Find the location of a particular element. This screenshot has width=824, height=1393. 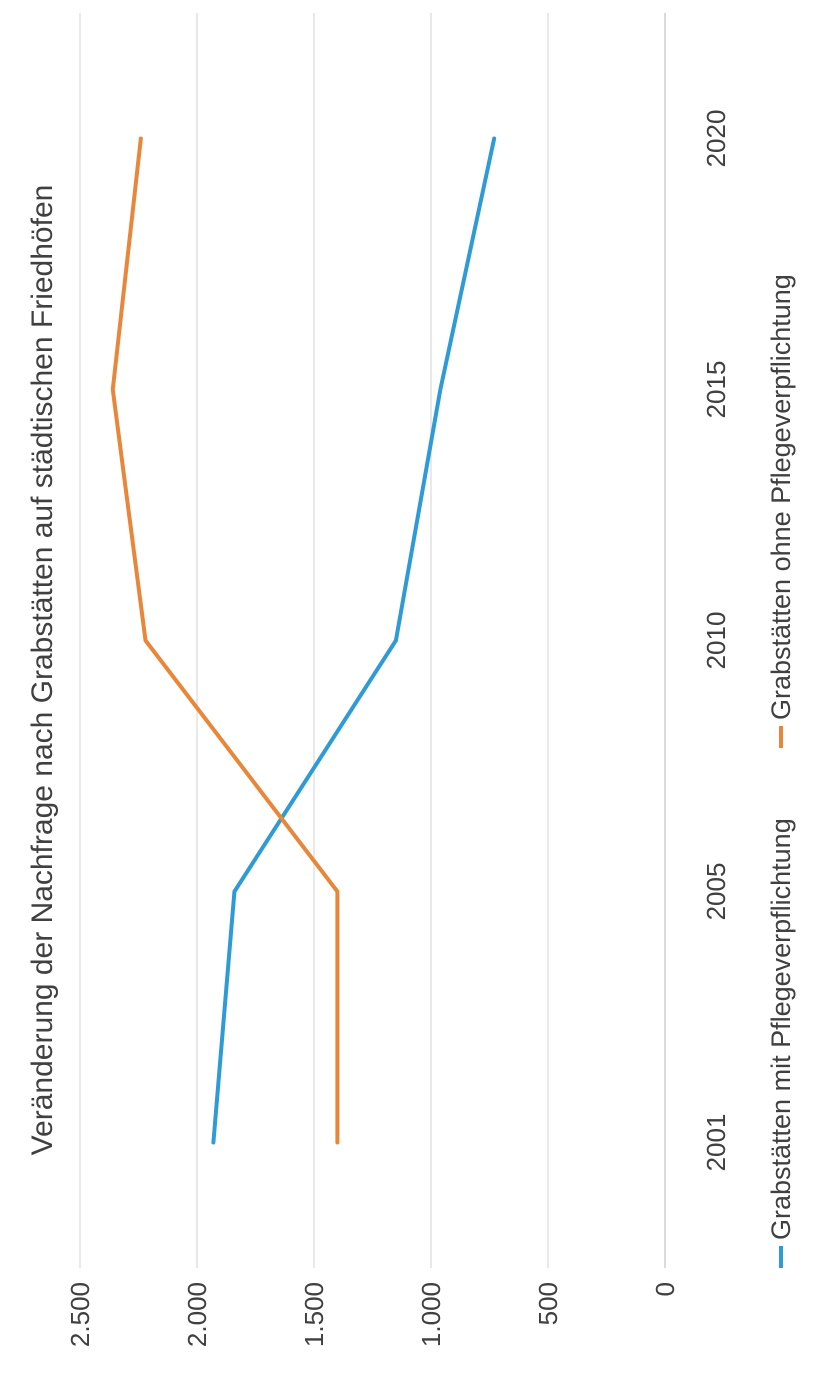

legend-label: Grabstätten mit Pflegeverpflichtung is located at coordinates (781, 1029).